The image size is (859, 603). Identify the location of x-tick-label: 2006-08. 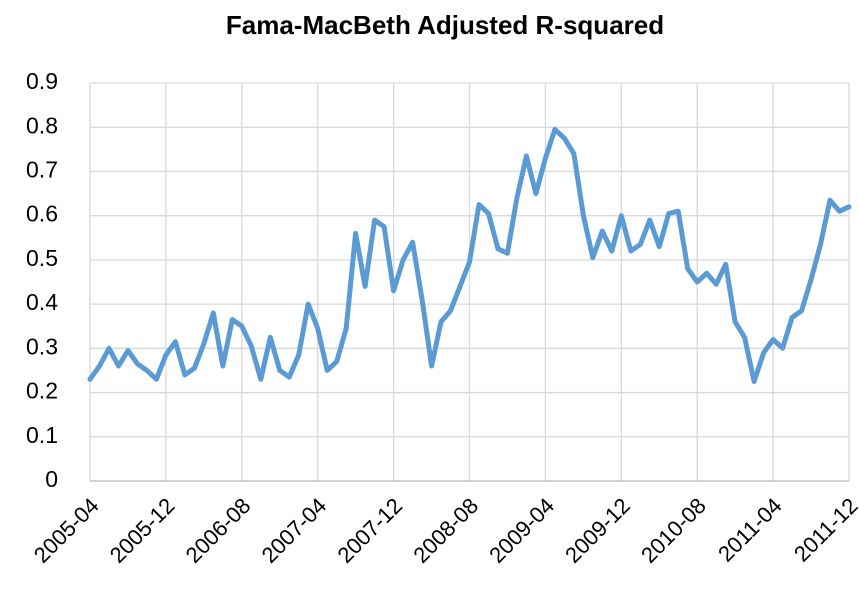
(218, 530).